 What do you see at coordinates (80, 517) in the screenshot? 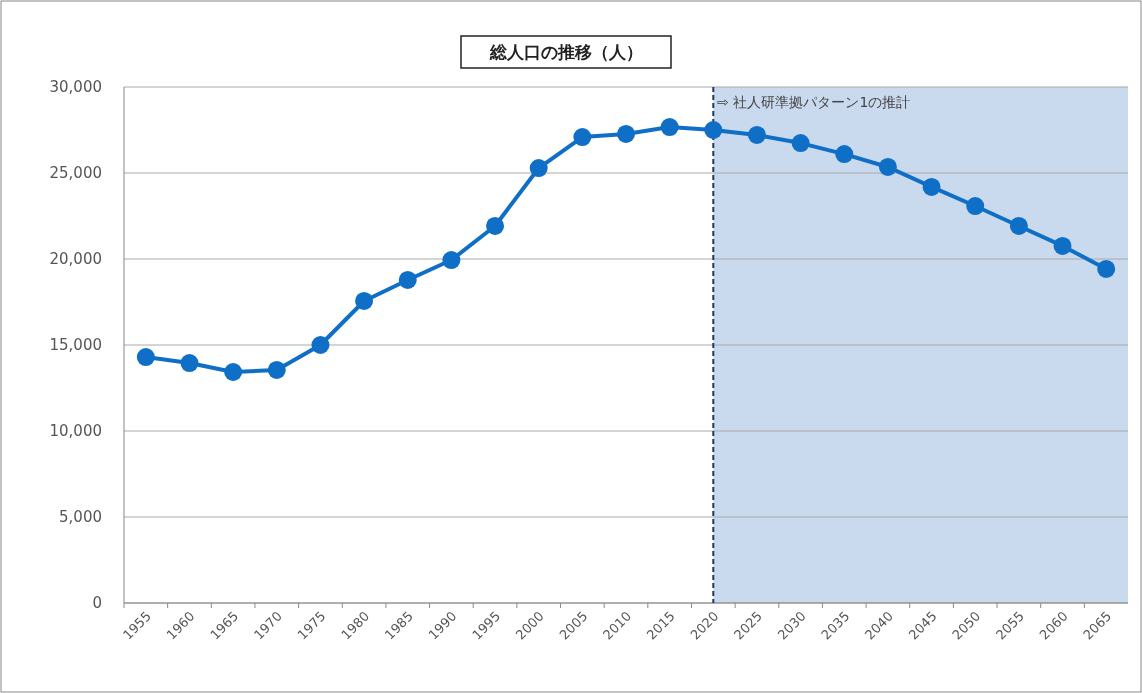
I see `y-tick-label: 5,000` at bounding box center [80, 517].